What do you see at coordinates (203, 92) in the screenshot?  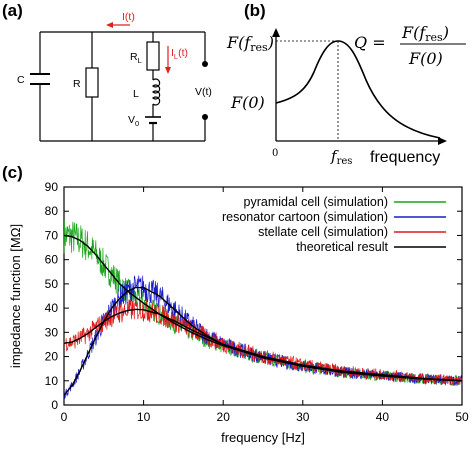 I see `voltage-label: V(t)` at bounding box center [203, 92].